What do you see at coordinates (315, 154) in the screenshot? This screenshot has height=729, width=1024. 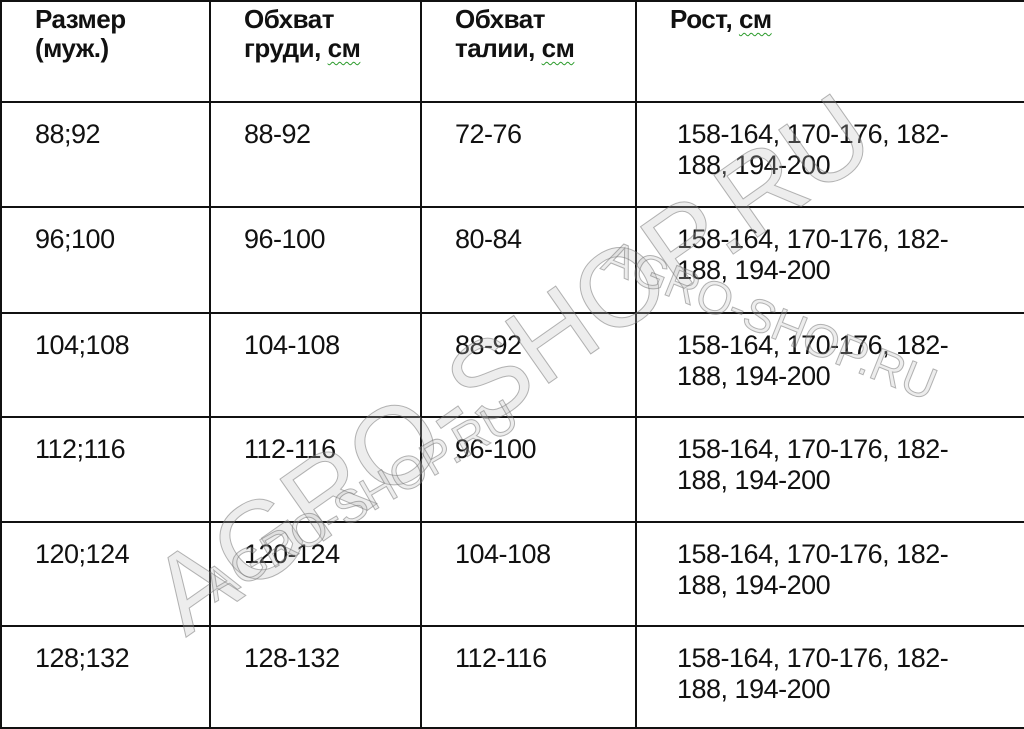 I see `cell-chest: 88-92` at bounding box center [315, 154].